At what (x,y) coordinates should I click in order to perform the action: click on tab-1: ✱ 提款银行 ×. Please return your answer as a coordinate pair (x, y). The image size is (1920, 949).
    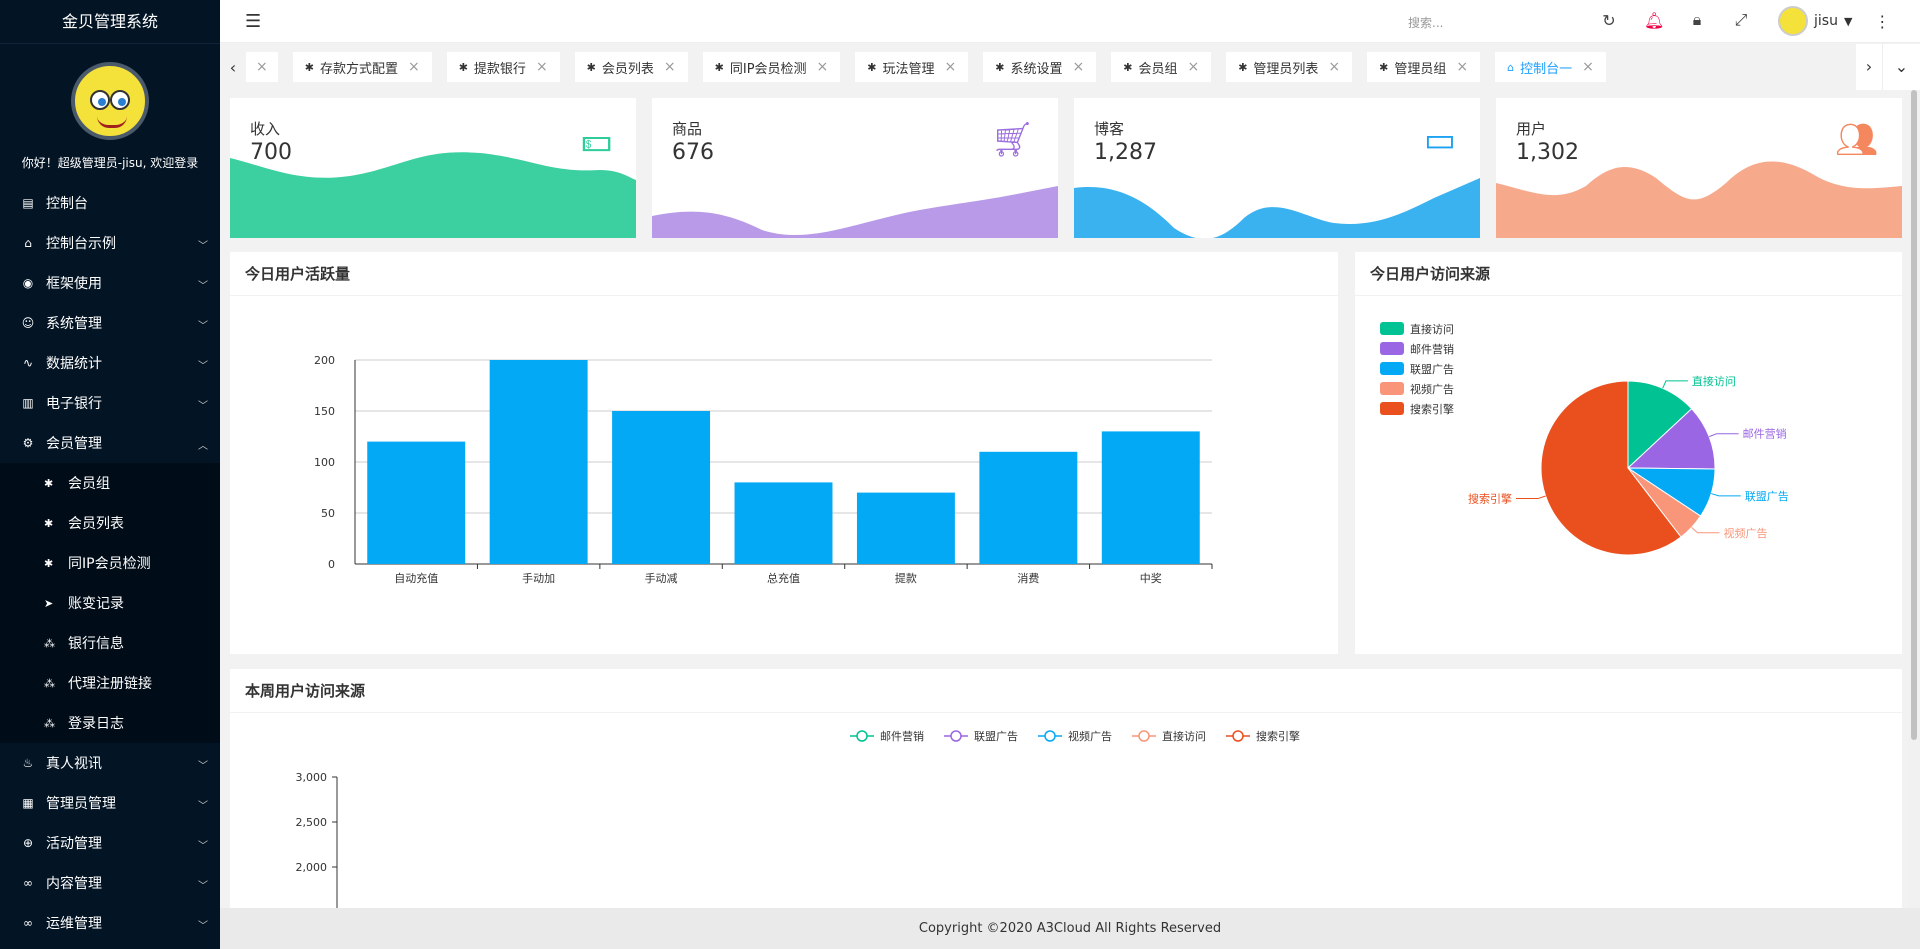
    Looking at the image, I should click on (503, 67).